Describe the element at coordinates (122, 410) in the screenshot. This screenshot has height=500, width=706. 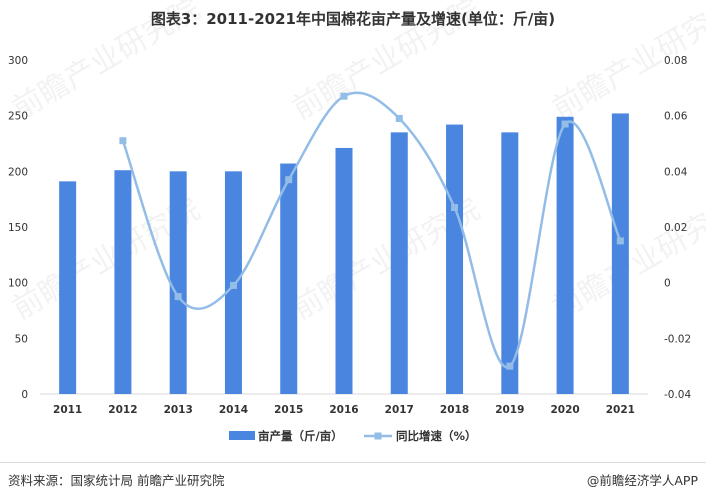
I see `x-tick-label: 2012` at that location.